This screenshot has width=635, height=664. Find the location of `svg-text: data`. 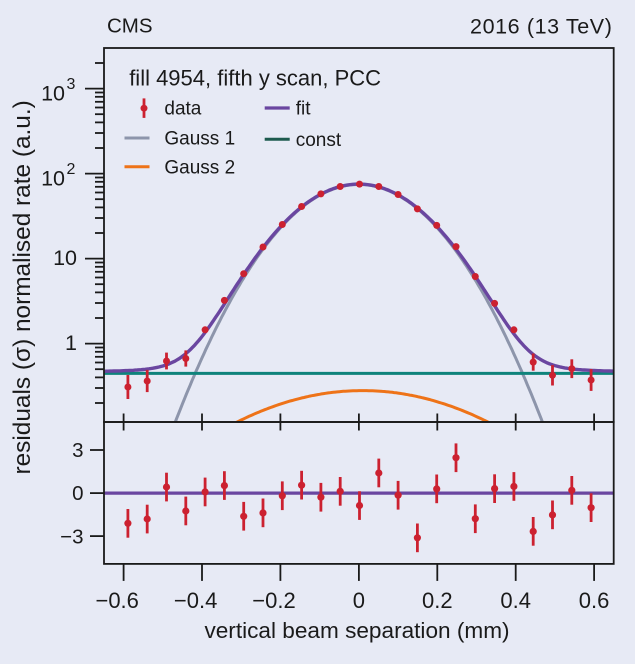

svg-text: data is located at coordinates (182, 109).